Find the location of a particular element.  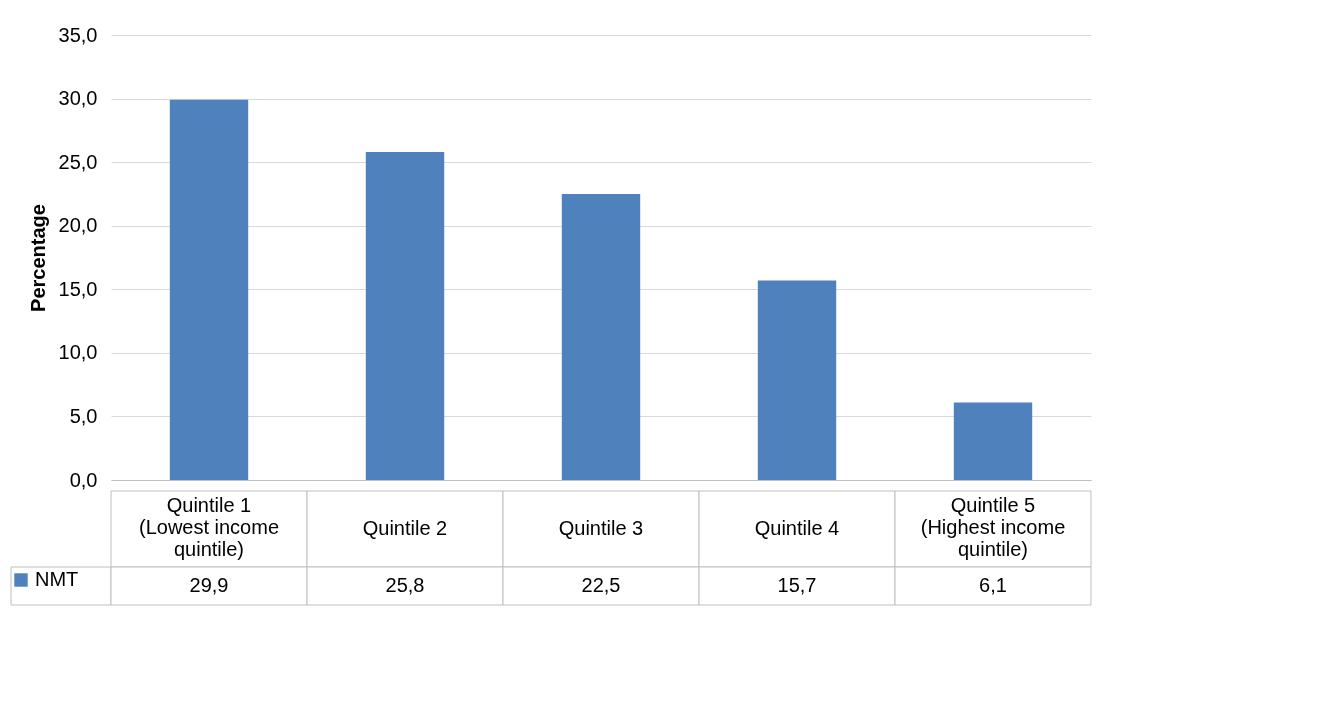

data-label: 29,9 is located at coordinates (209, 585).